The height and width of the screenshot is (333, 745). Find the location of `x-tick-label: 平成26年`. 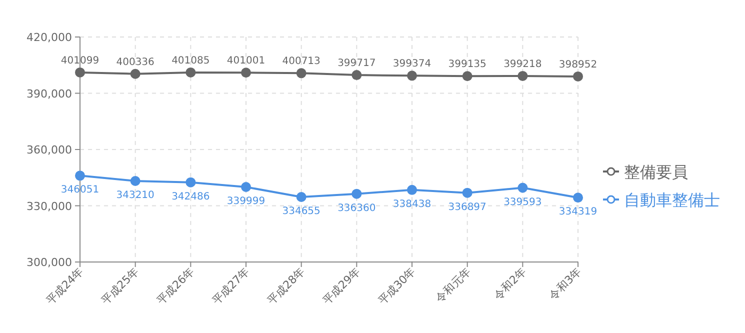

x-tick-label: 平成26年 is located at coordinates (175, 286).